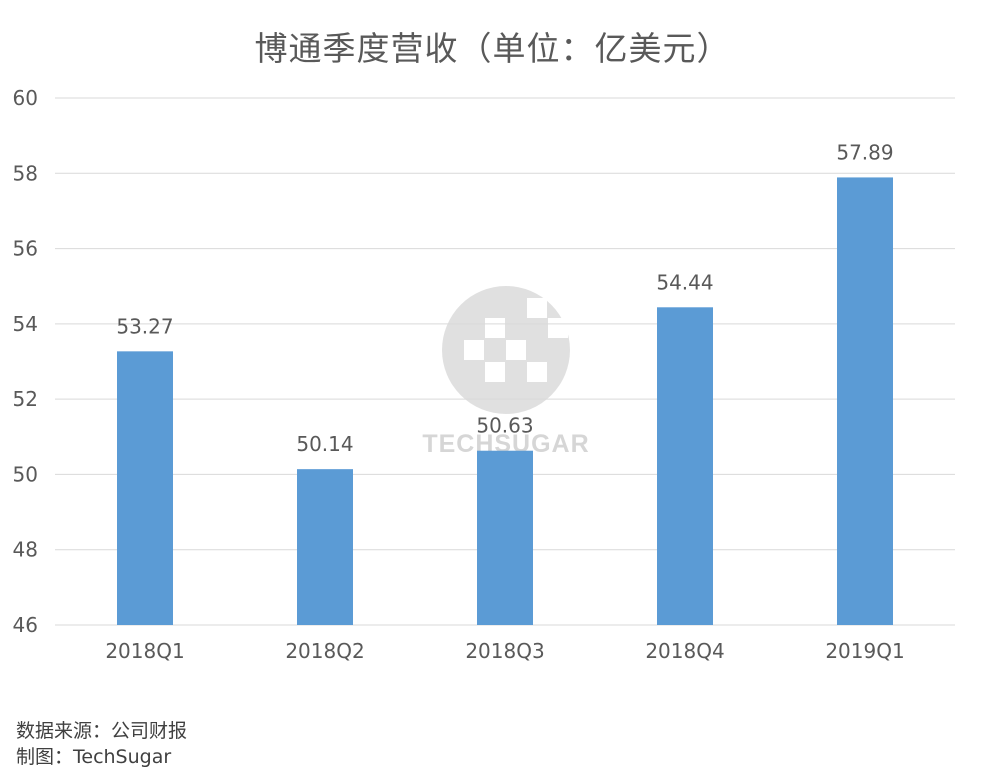 Image resolution: width=985 pixels, height=783 pixels. I want to click on y-tick-label: 58, so click(25, 173).